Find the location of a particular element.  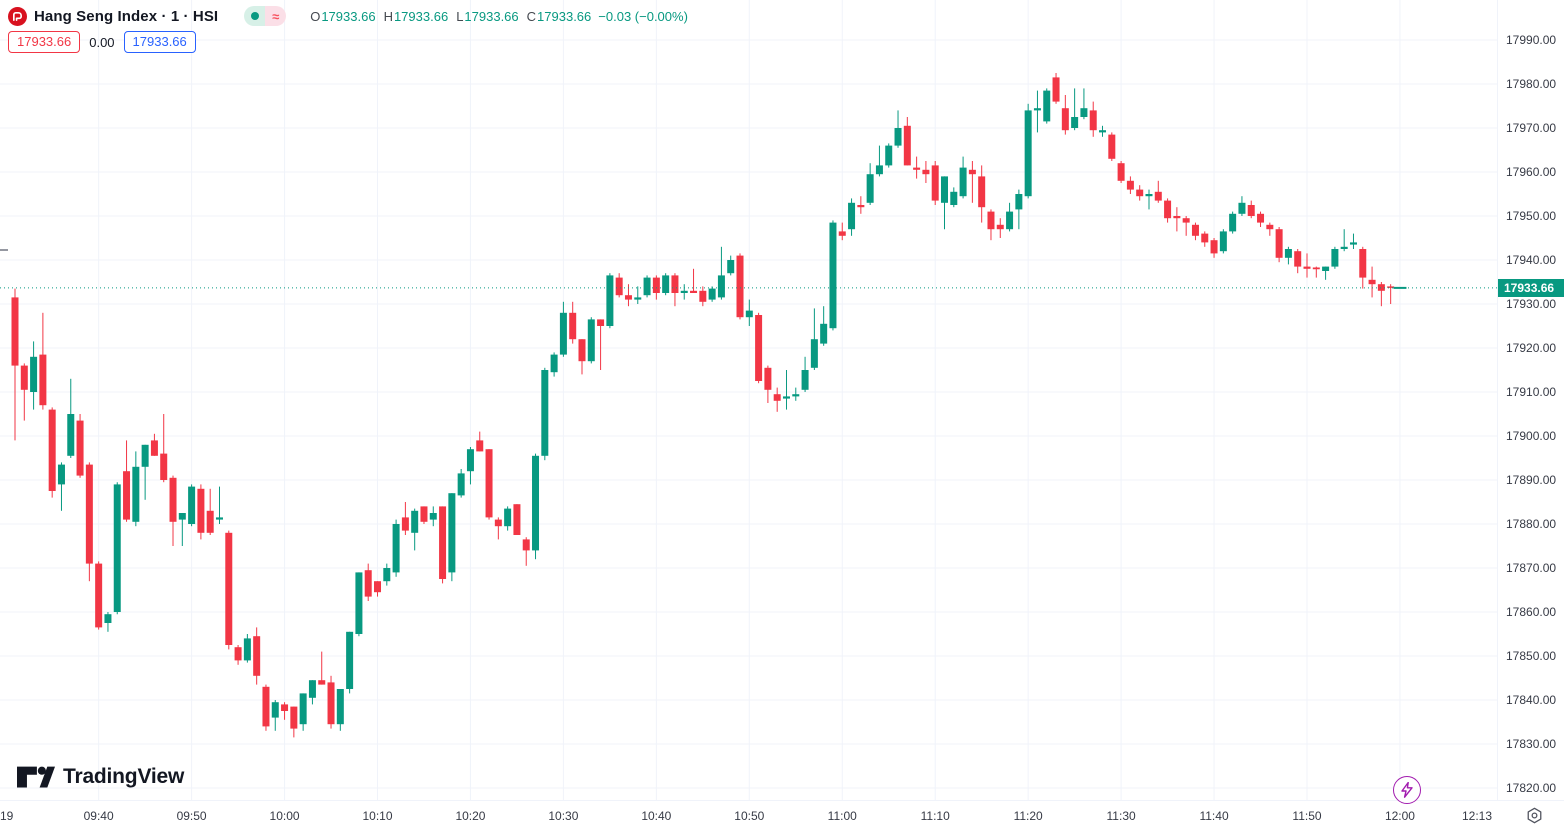

red-price-tag: 17933.66 is located at coordinates (44, 42).